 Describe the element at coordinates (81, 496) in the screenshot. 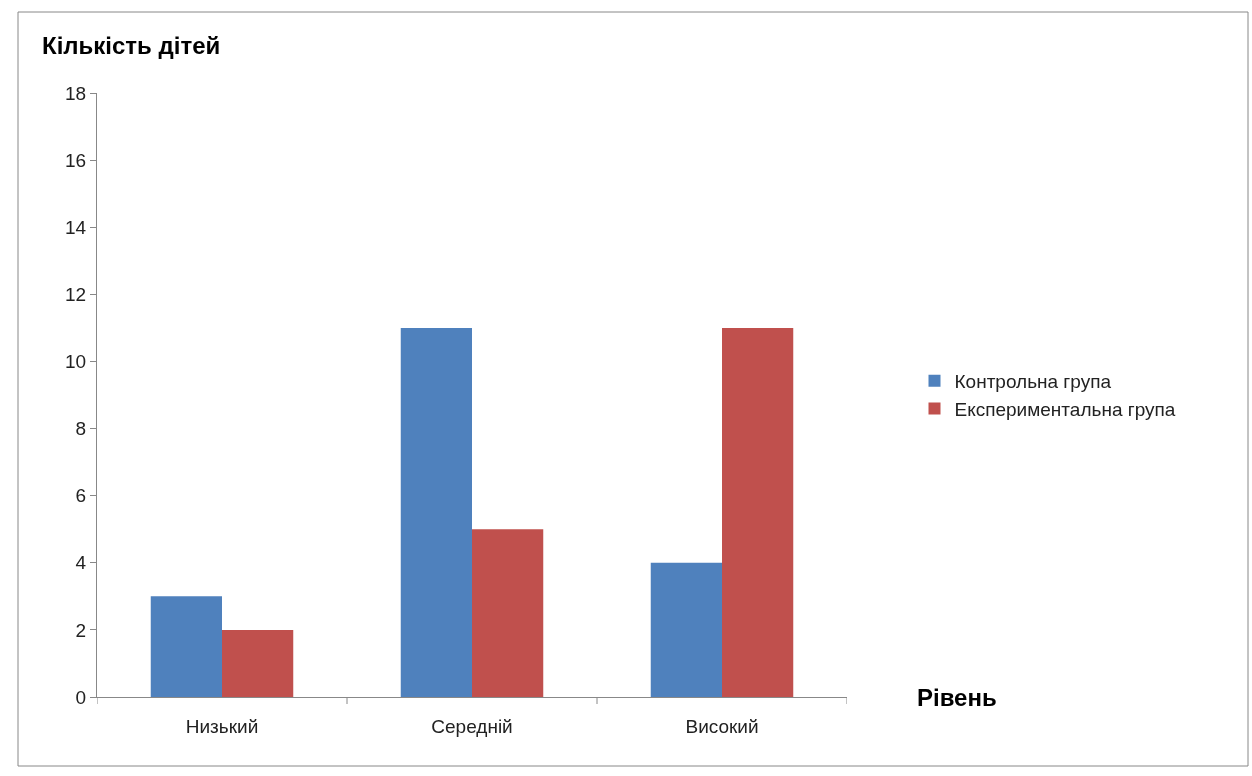

I see `y-tick-label: 6` at that location.